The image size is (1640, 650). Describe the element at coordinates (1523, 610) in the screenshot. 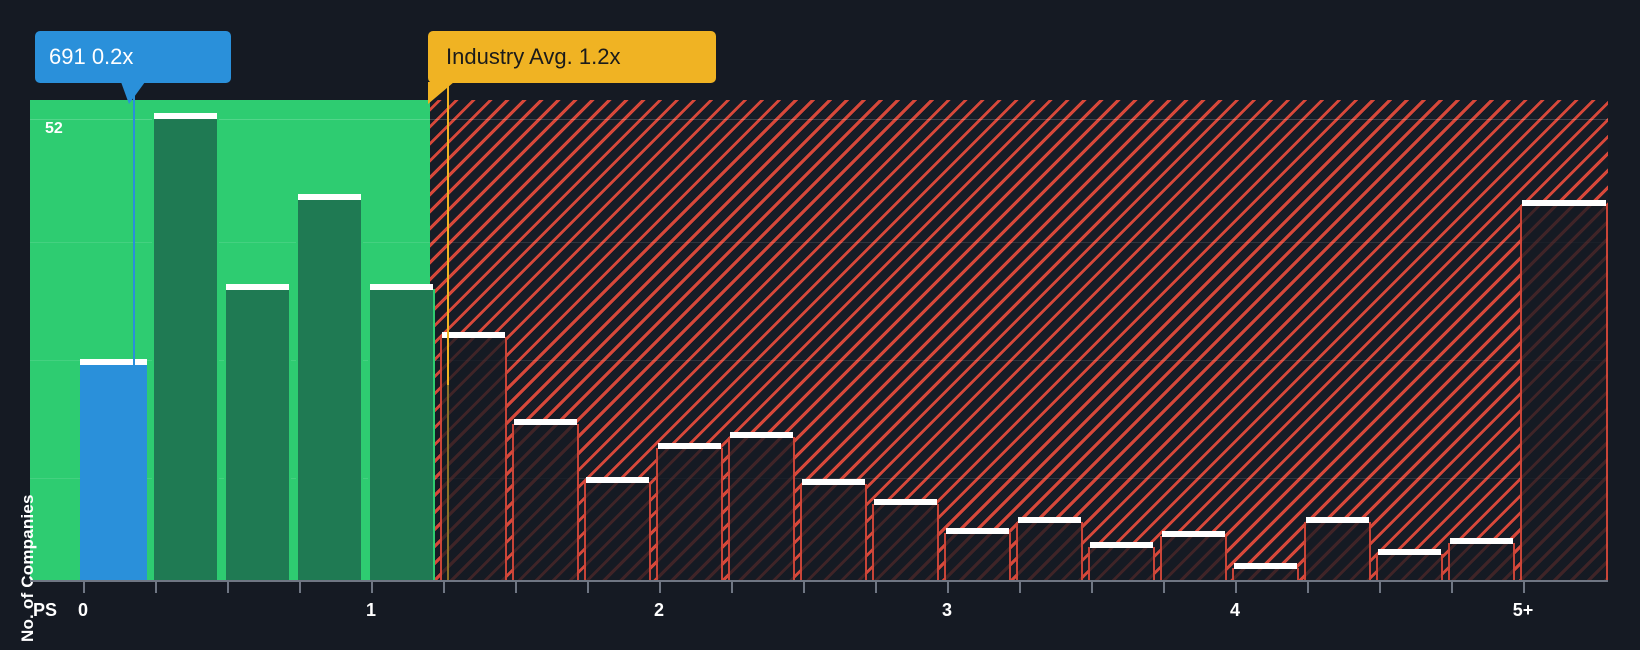

I see `x-tick-label-5: 5+` at that location.